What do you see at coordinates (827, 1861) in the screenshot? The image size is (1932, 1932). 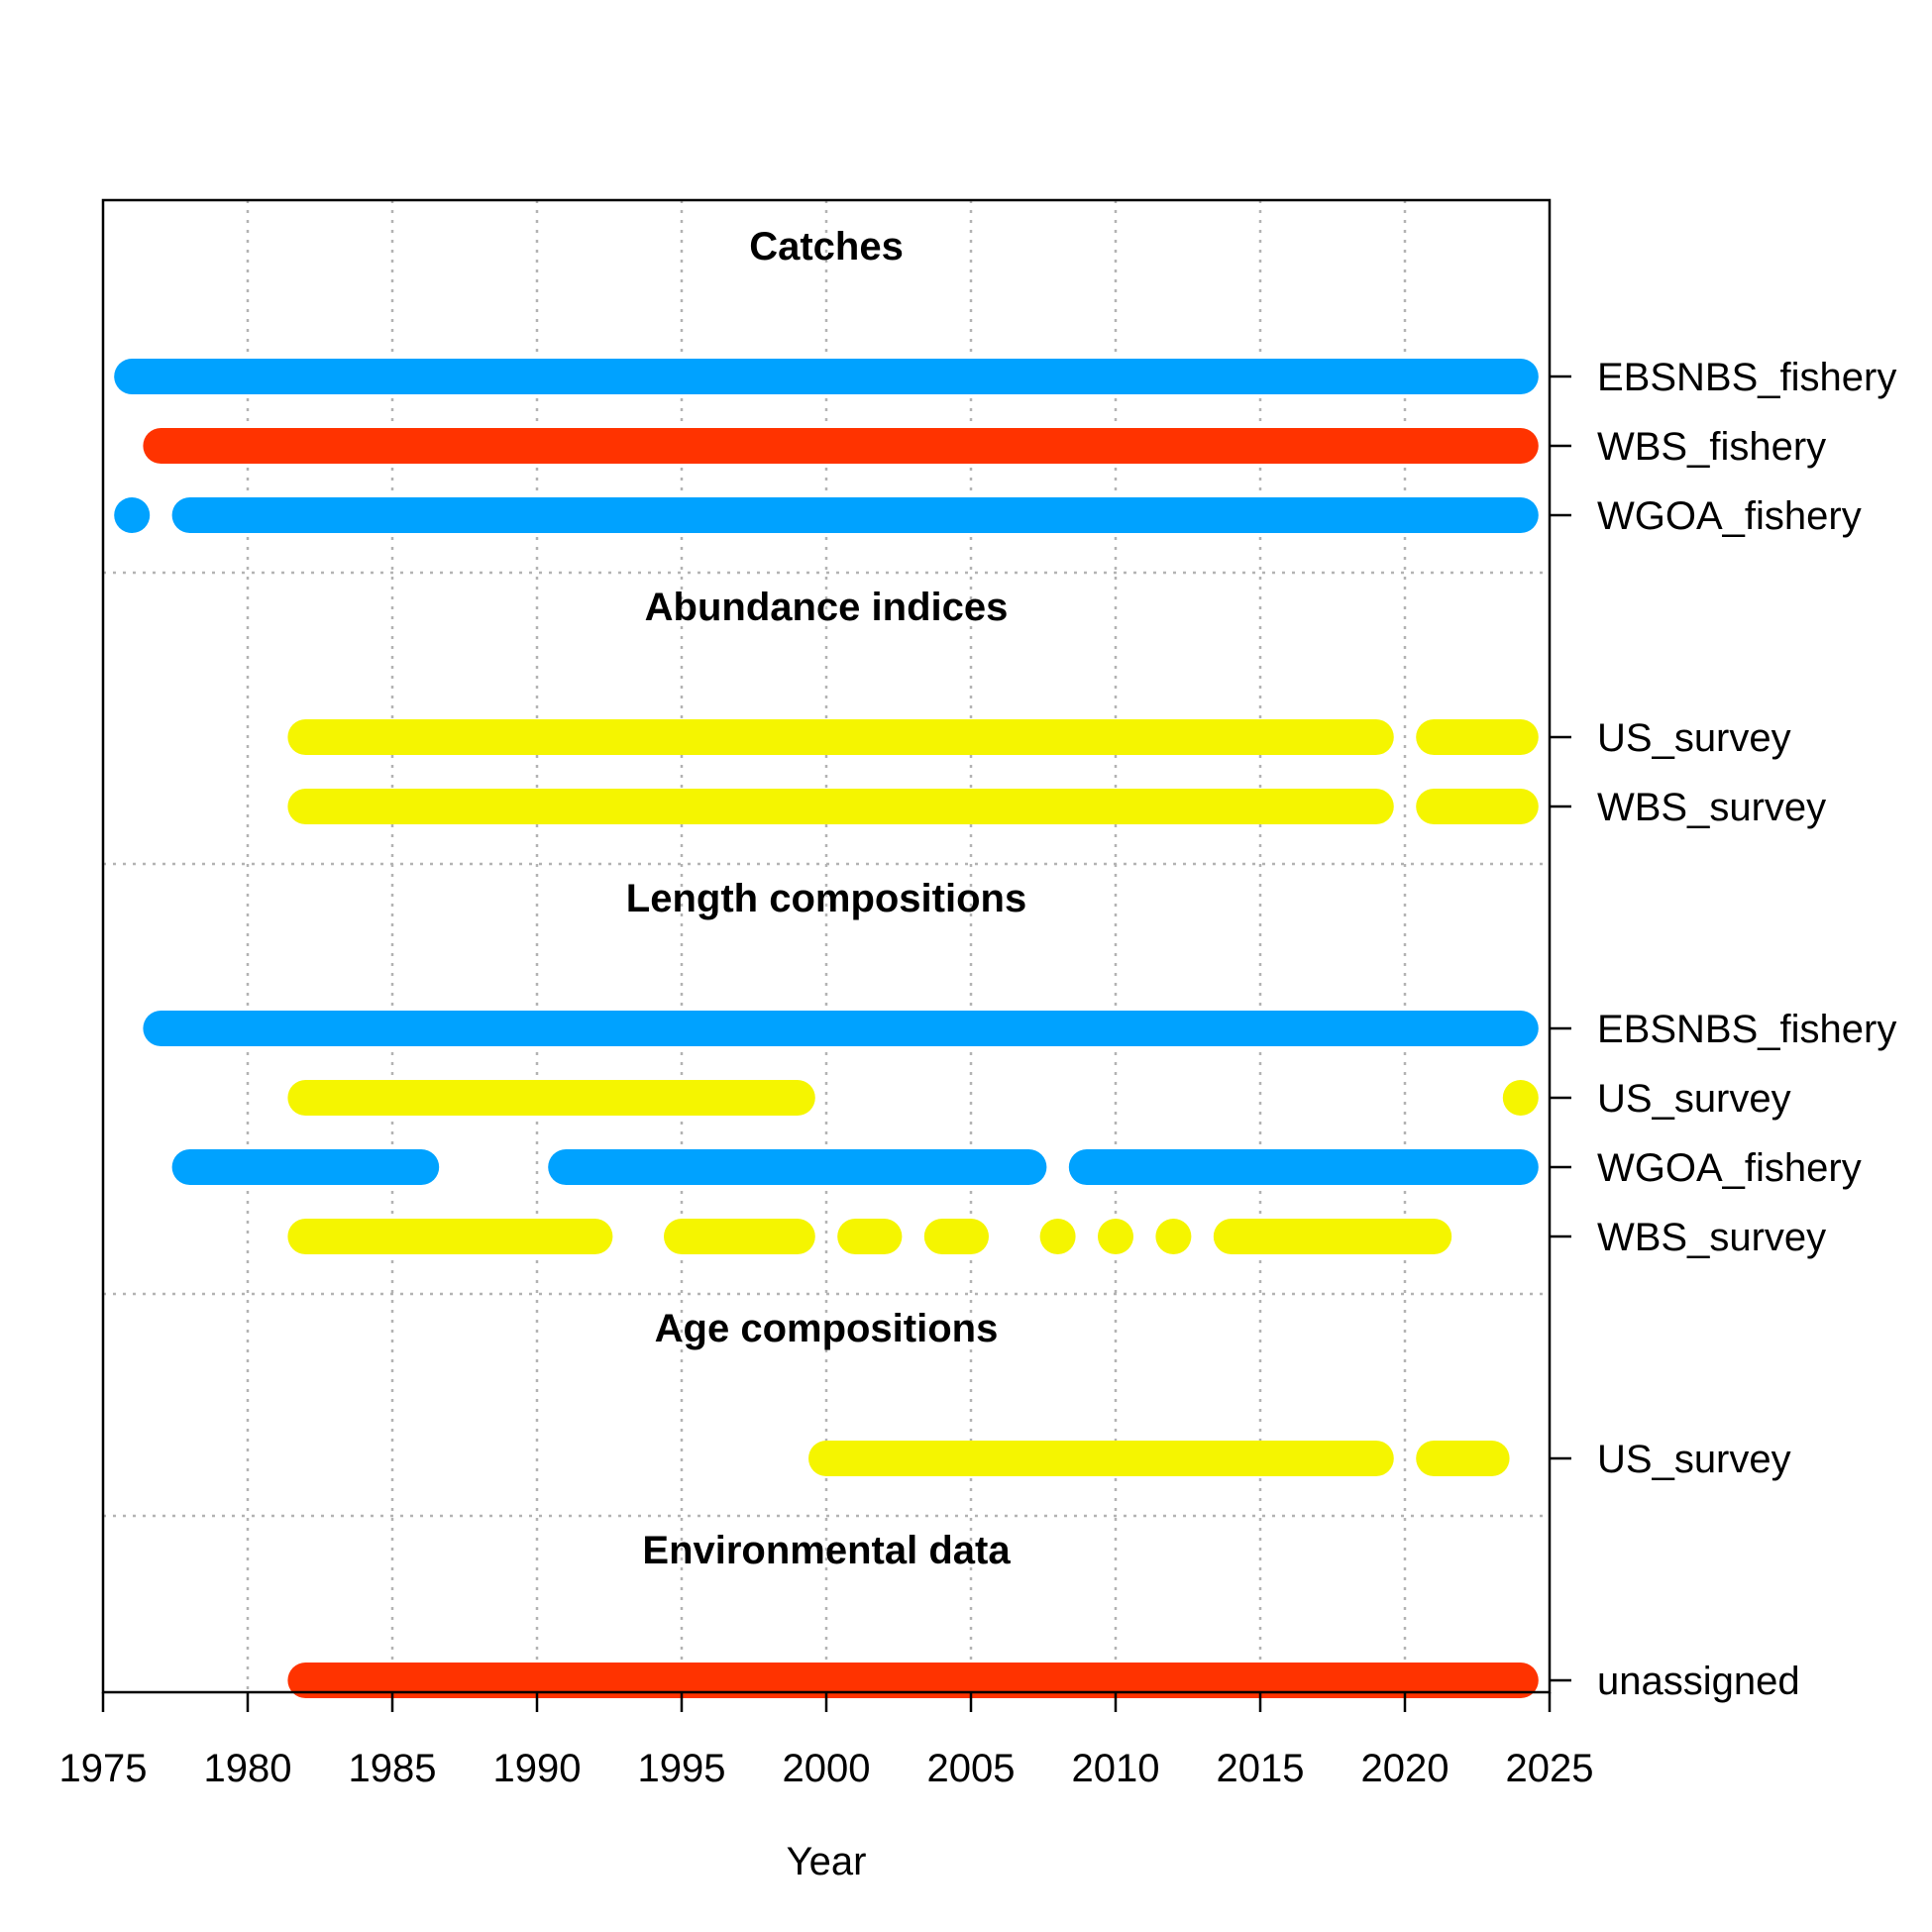 I see `x-axis-label: Year` at bounding box center [827, 1861].